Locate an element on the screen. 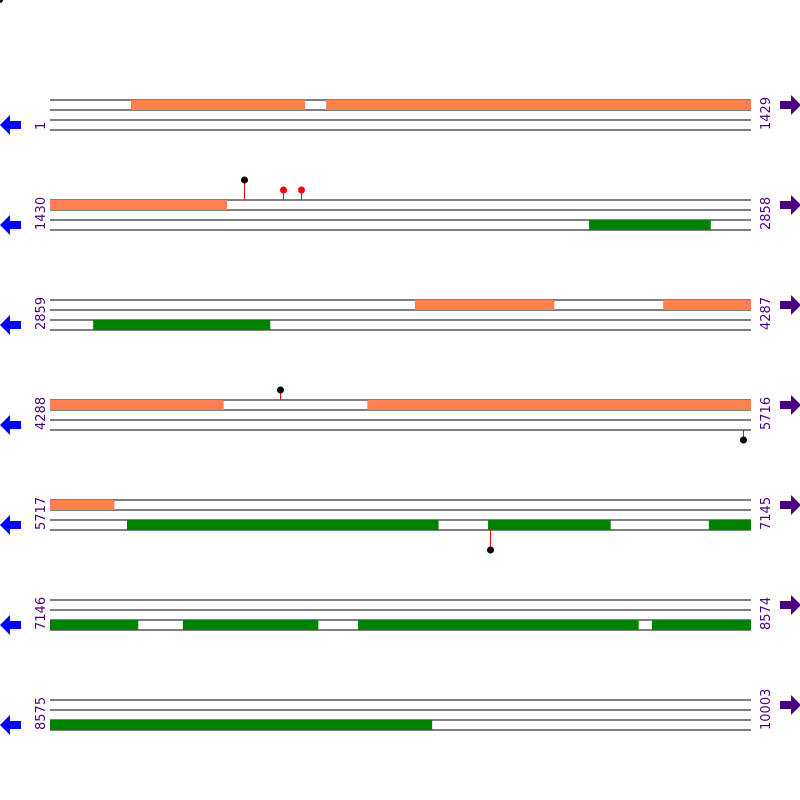  row-end-label: 7145 is located at coordinates (766, 513).